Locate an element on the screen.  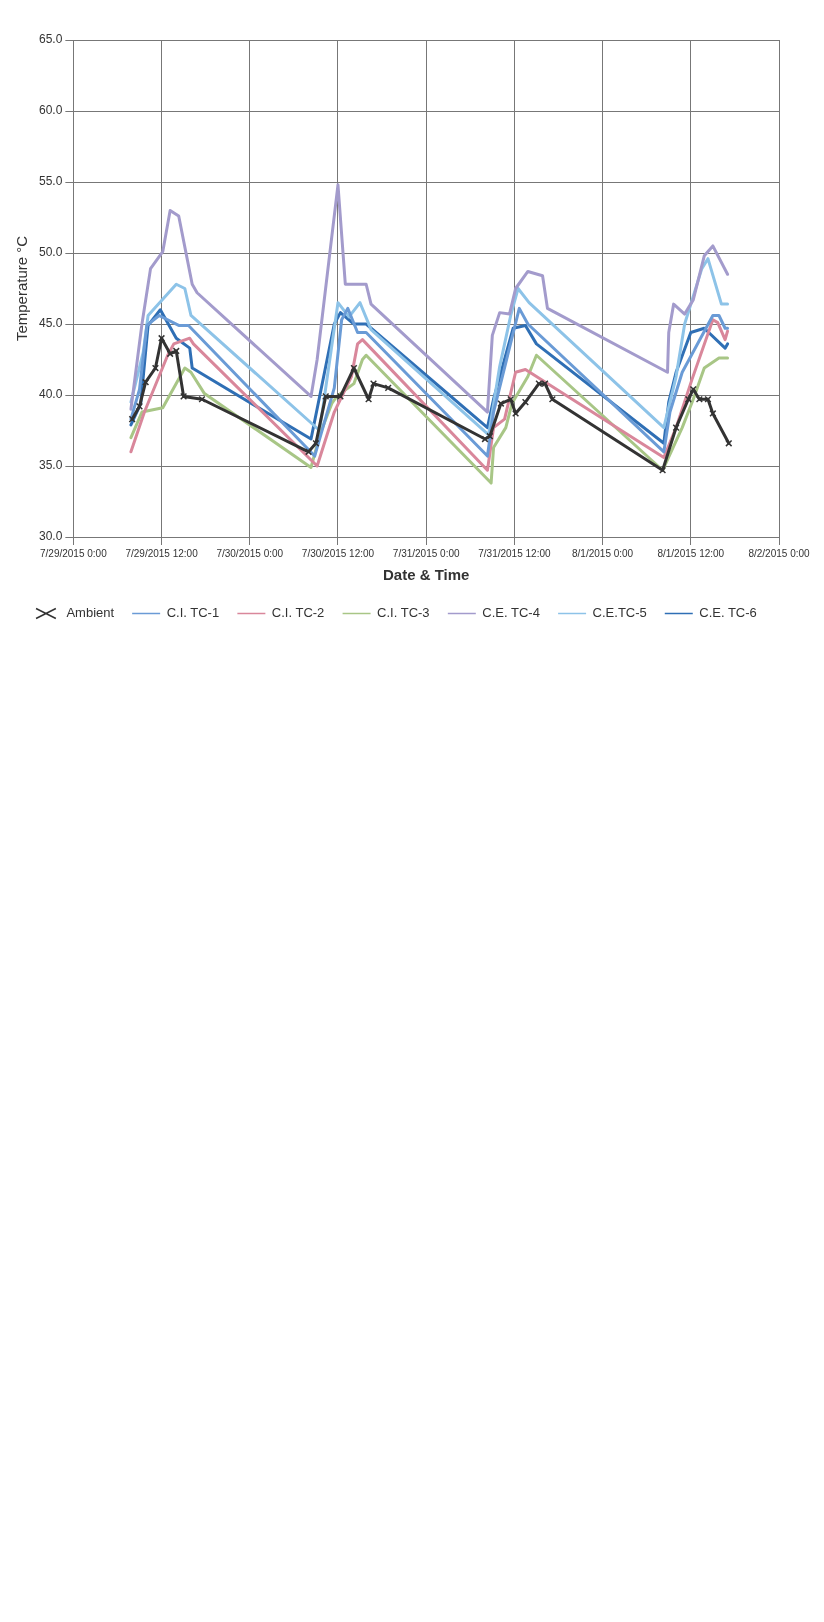
legend-label: C.I. TC-2 is located at coordinates (298, 613).